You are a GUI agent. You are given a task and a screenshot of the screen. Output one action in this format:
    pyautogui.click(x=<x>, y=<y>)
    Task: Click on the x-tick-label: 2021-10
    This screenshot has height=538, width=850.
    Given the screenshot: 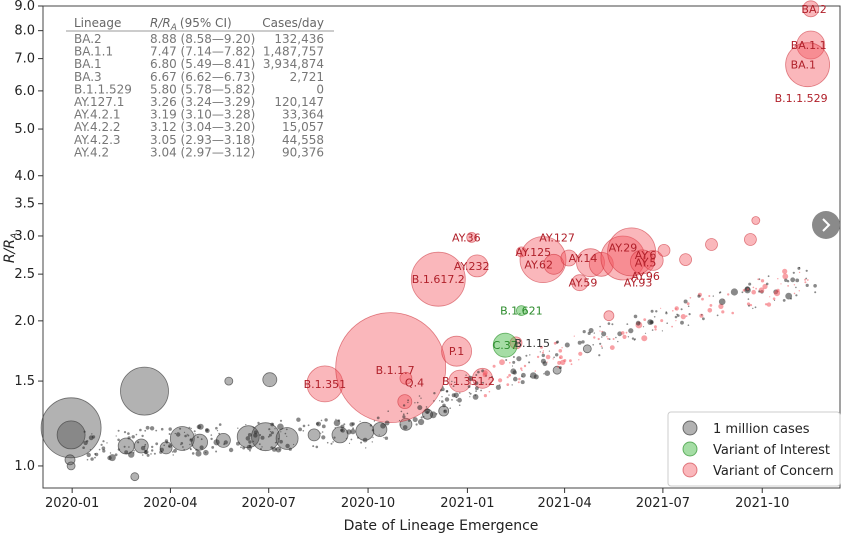 What is the action you would take?
    pyautogui.click(x=762, y=503)
    